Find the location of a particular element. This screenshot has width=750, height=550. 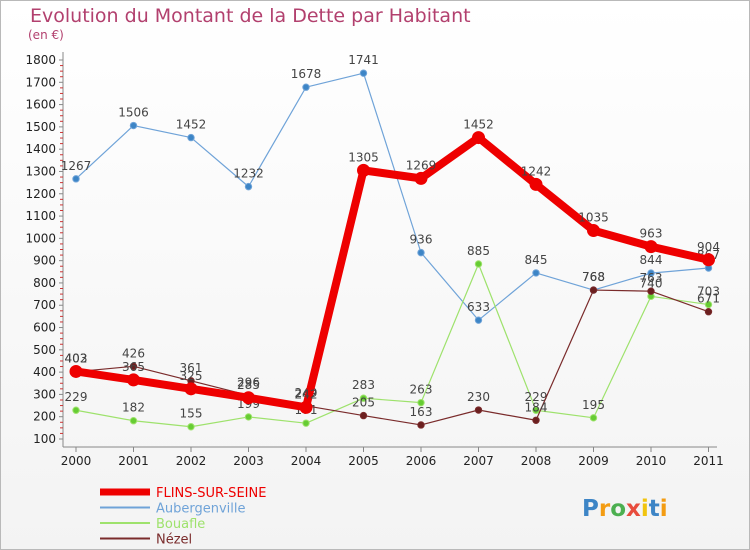

chart-unit: (en €) is located at coordinates (46, 35).